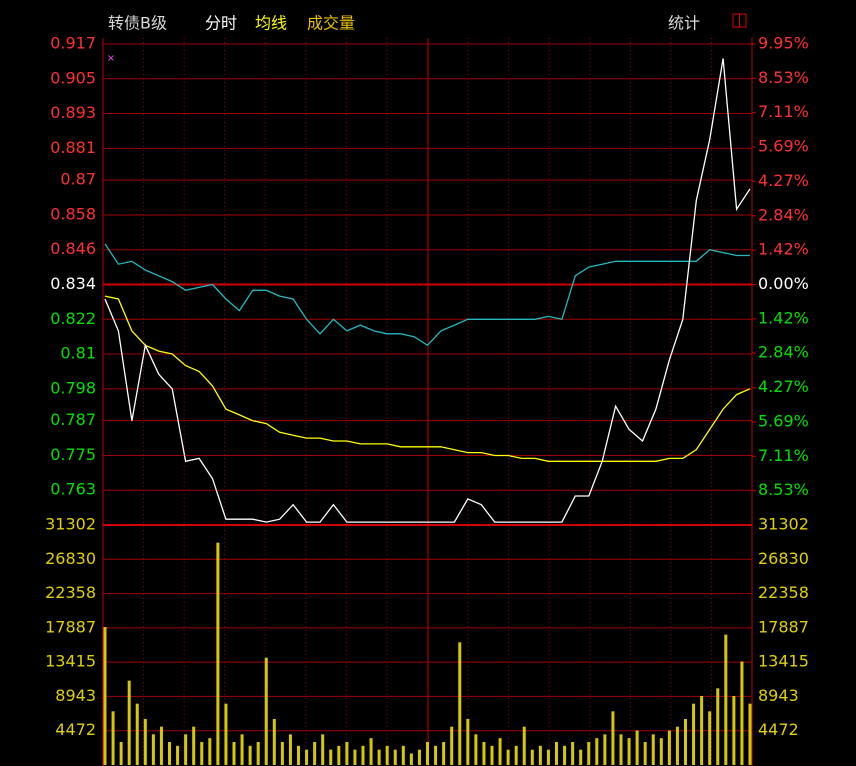 This screenshot has width=856, height=766. Describe the element at coordinates (271, 23) in the screenshot. I see `tab-label: 均线` at that location.